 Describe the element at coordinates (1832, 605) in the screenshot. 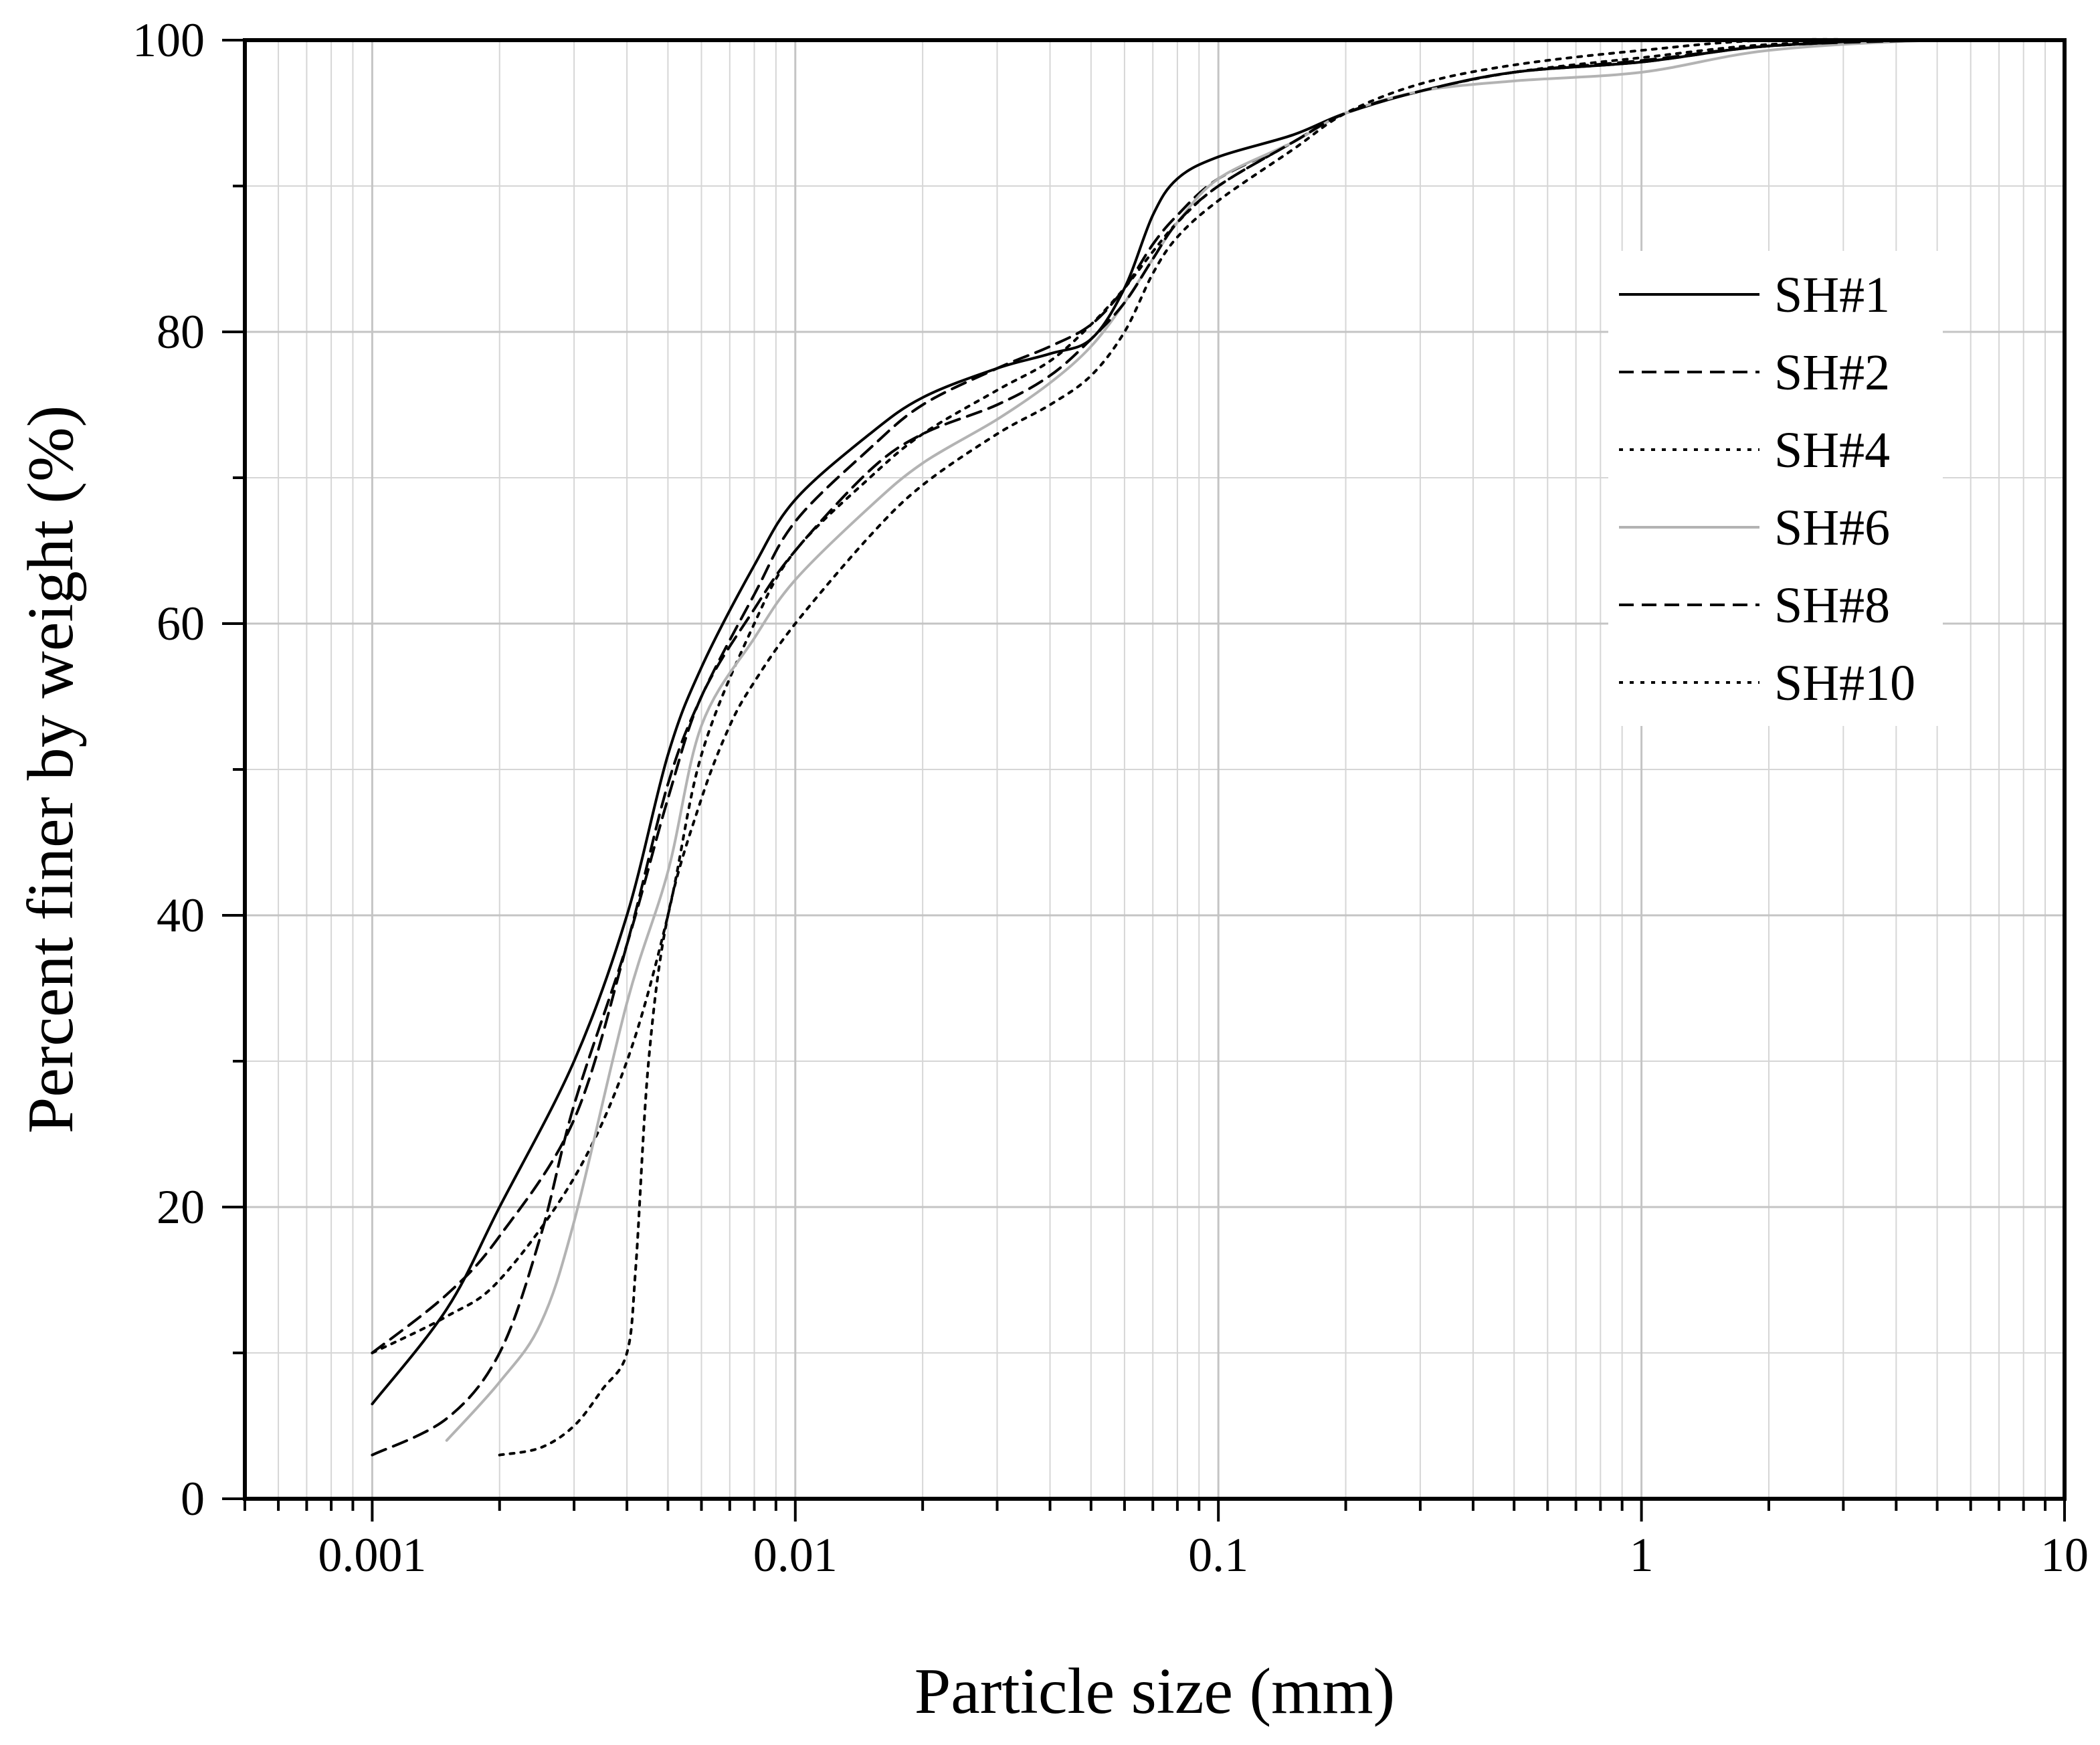

I see `legend-label-sh8: SH#8` at that location.